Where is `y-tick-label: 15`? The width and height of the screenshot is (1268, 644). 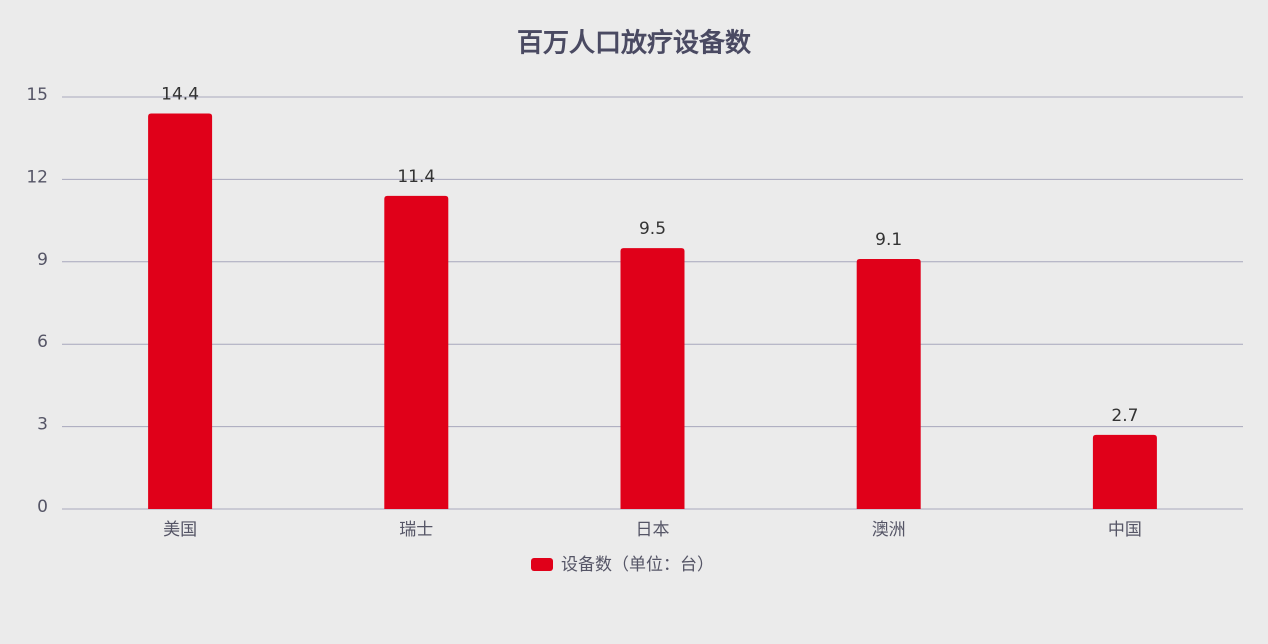 y-tick-label: 15 is located at coordinates (37, 95).